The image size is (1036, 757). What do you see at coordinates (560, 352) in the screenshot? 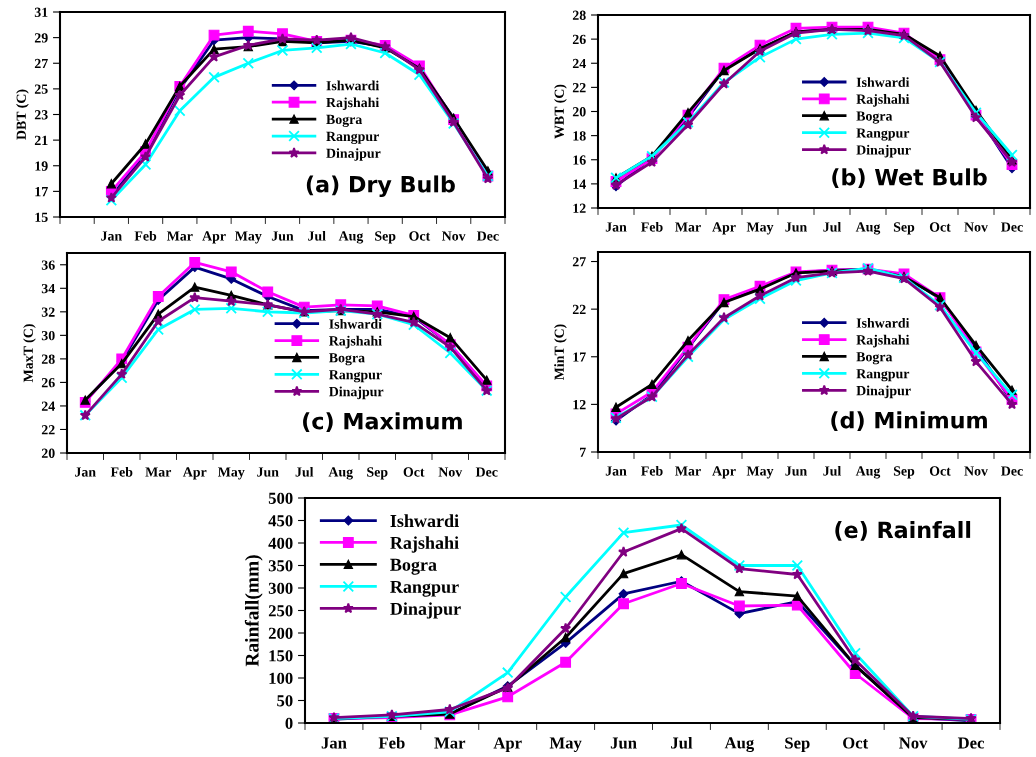
I see `y-axis-title: MinT (C)` at bounding box center [560, 352].